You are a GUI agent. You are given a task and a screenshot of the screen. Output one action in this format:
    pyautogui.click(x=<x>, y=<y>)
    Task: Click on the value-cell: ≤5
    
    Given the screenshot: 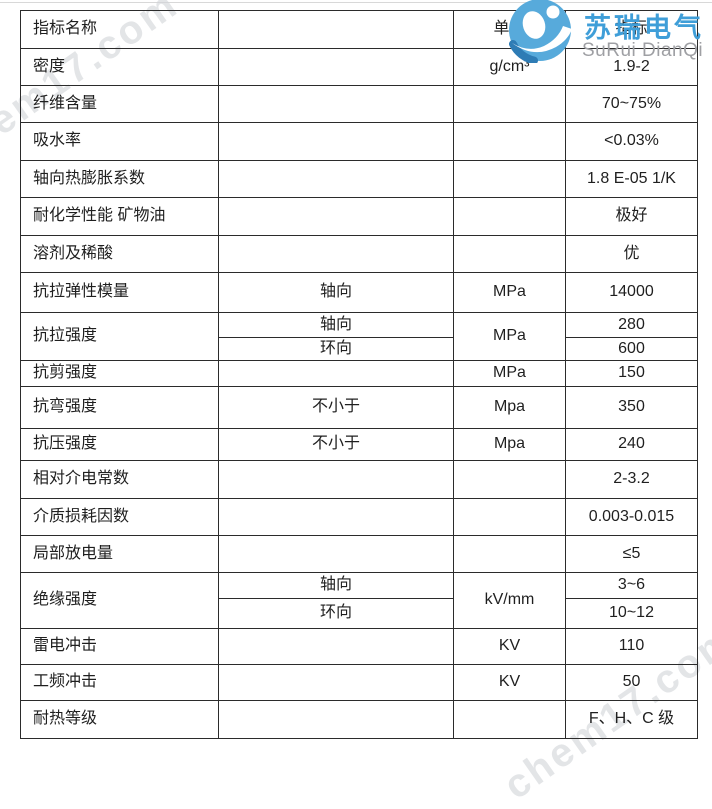 What is the action you would take?
    pyautogui.click(x=631, y=554)
    